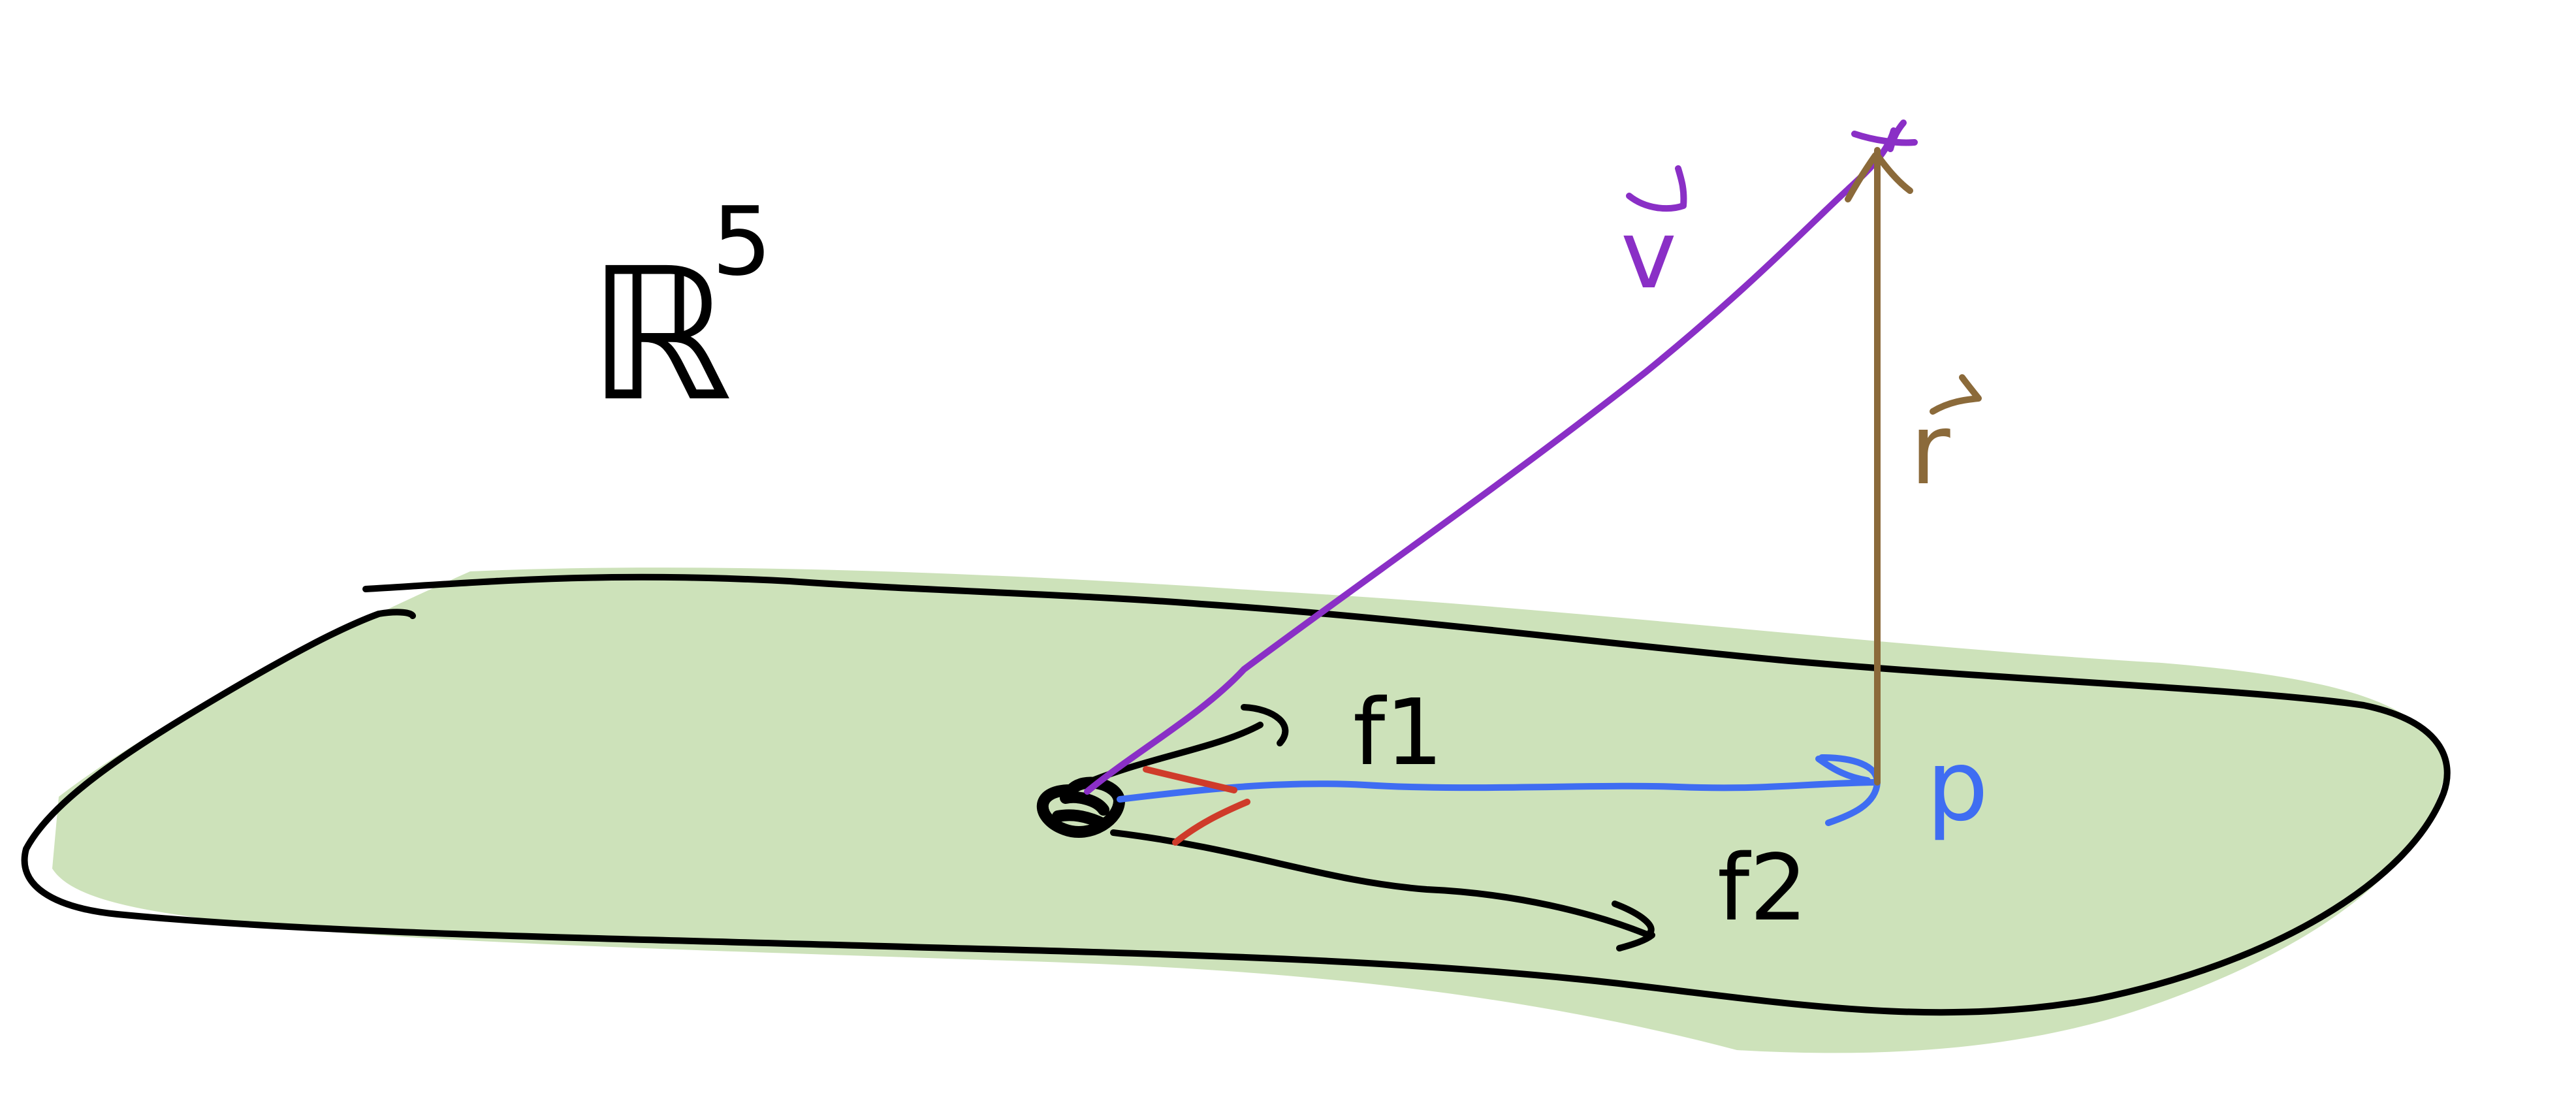  What do you see at coordinates (661, 335) in the screenshot?
I see `space-label-base: ℝ` at bounding box center [661, 335].